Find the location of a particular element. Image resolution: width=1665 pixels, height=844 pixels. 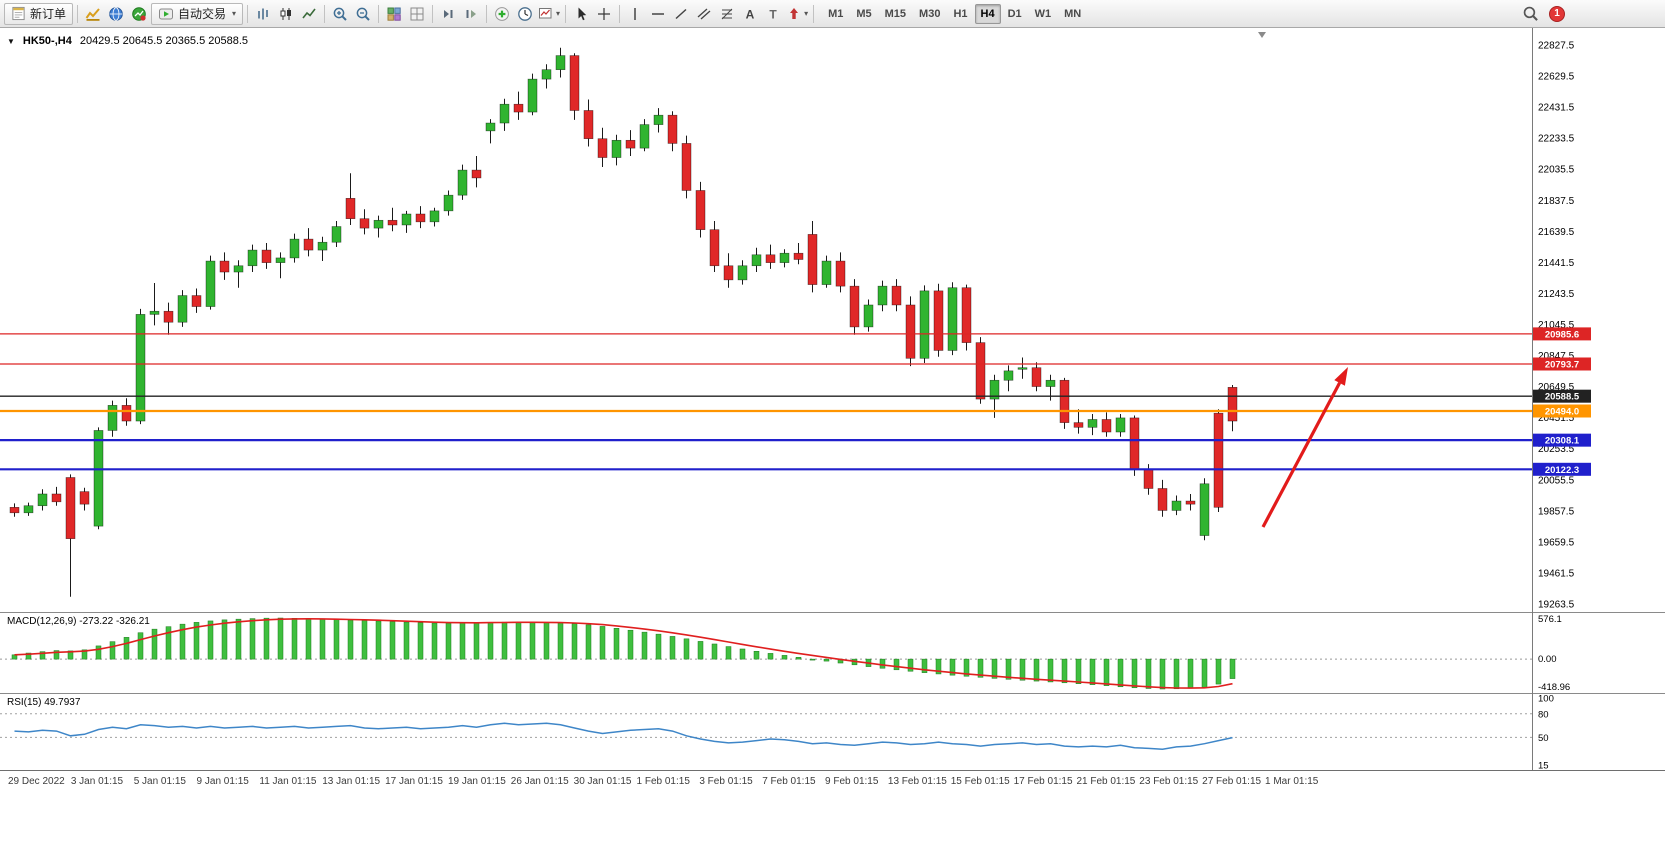

zoom-in-button is located at coordinates (340, 14).